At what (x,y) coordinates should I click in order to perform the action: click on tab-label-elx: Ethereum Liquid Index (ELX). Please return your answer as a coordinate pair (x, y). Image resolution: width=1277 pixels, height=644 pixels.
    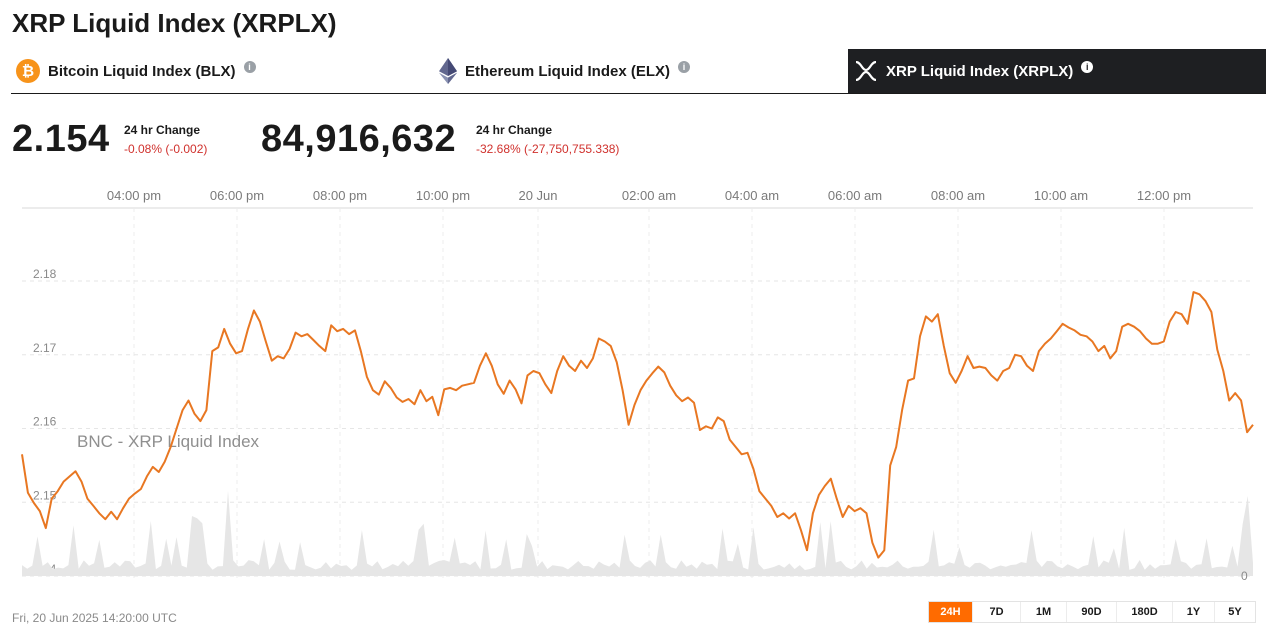
    Looking at the image, I should click on (568, 71).